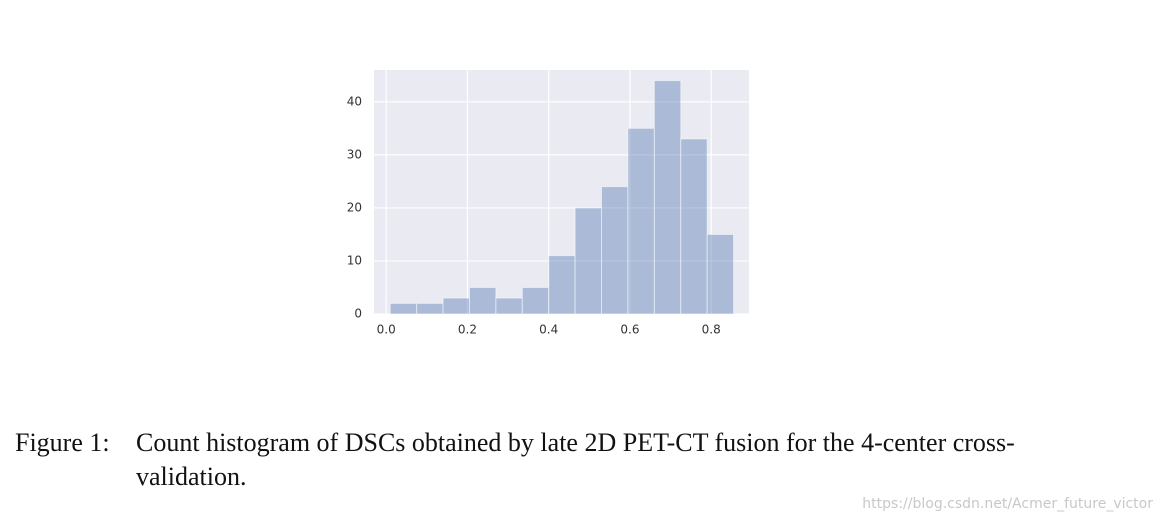 This screenshot has width=1163, height=520. I want to click on x-tick-label: 0.2, so click(467, 330).